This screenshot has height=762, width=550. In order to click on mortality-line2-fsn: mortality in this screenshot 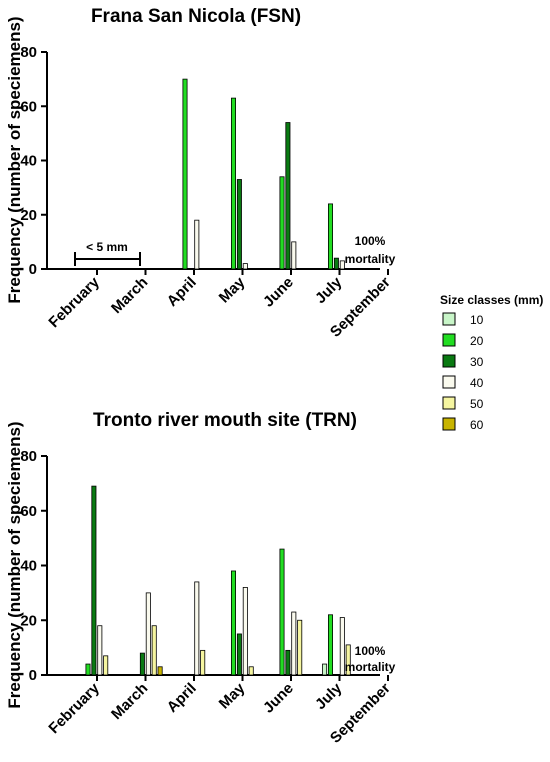, I will do `click(370, 259)`.